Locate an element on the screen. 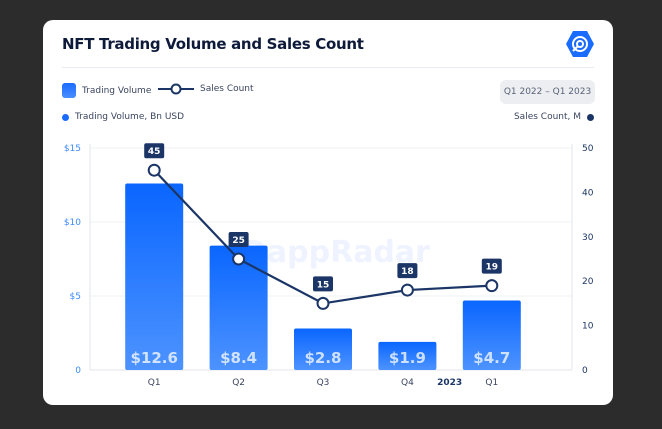  right-axis-title: Sales Count, M is located at coordinates (554, 117).